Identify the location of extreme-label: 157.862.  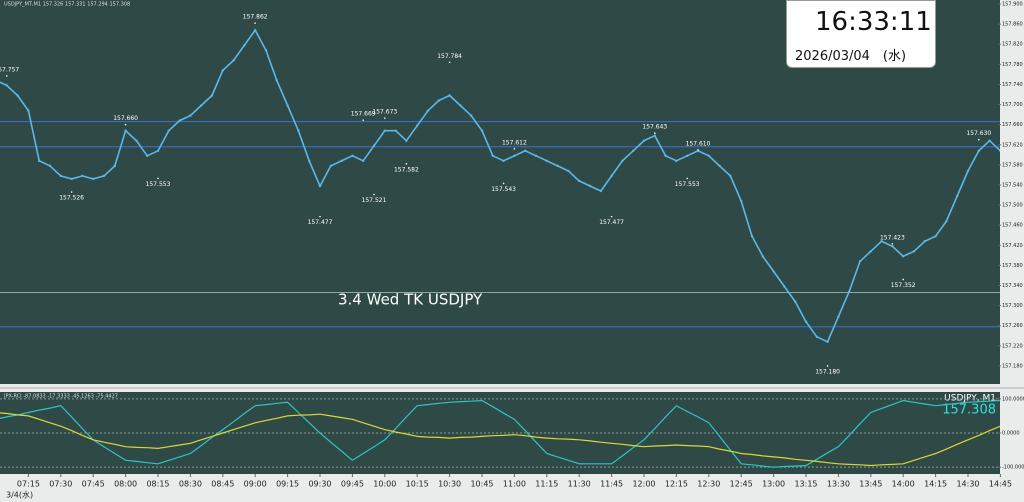
(255, 17).